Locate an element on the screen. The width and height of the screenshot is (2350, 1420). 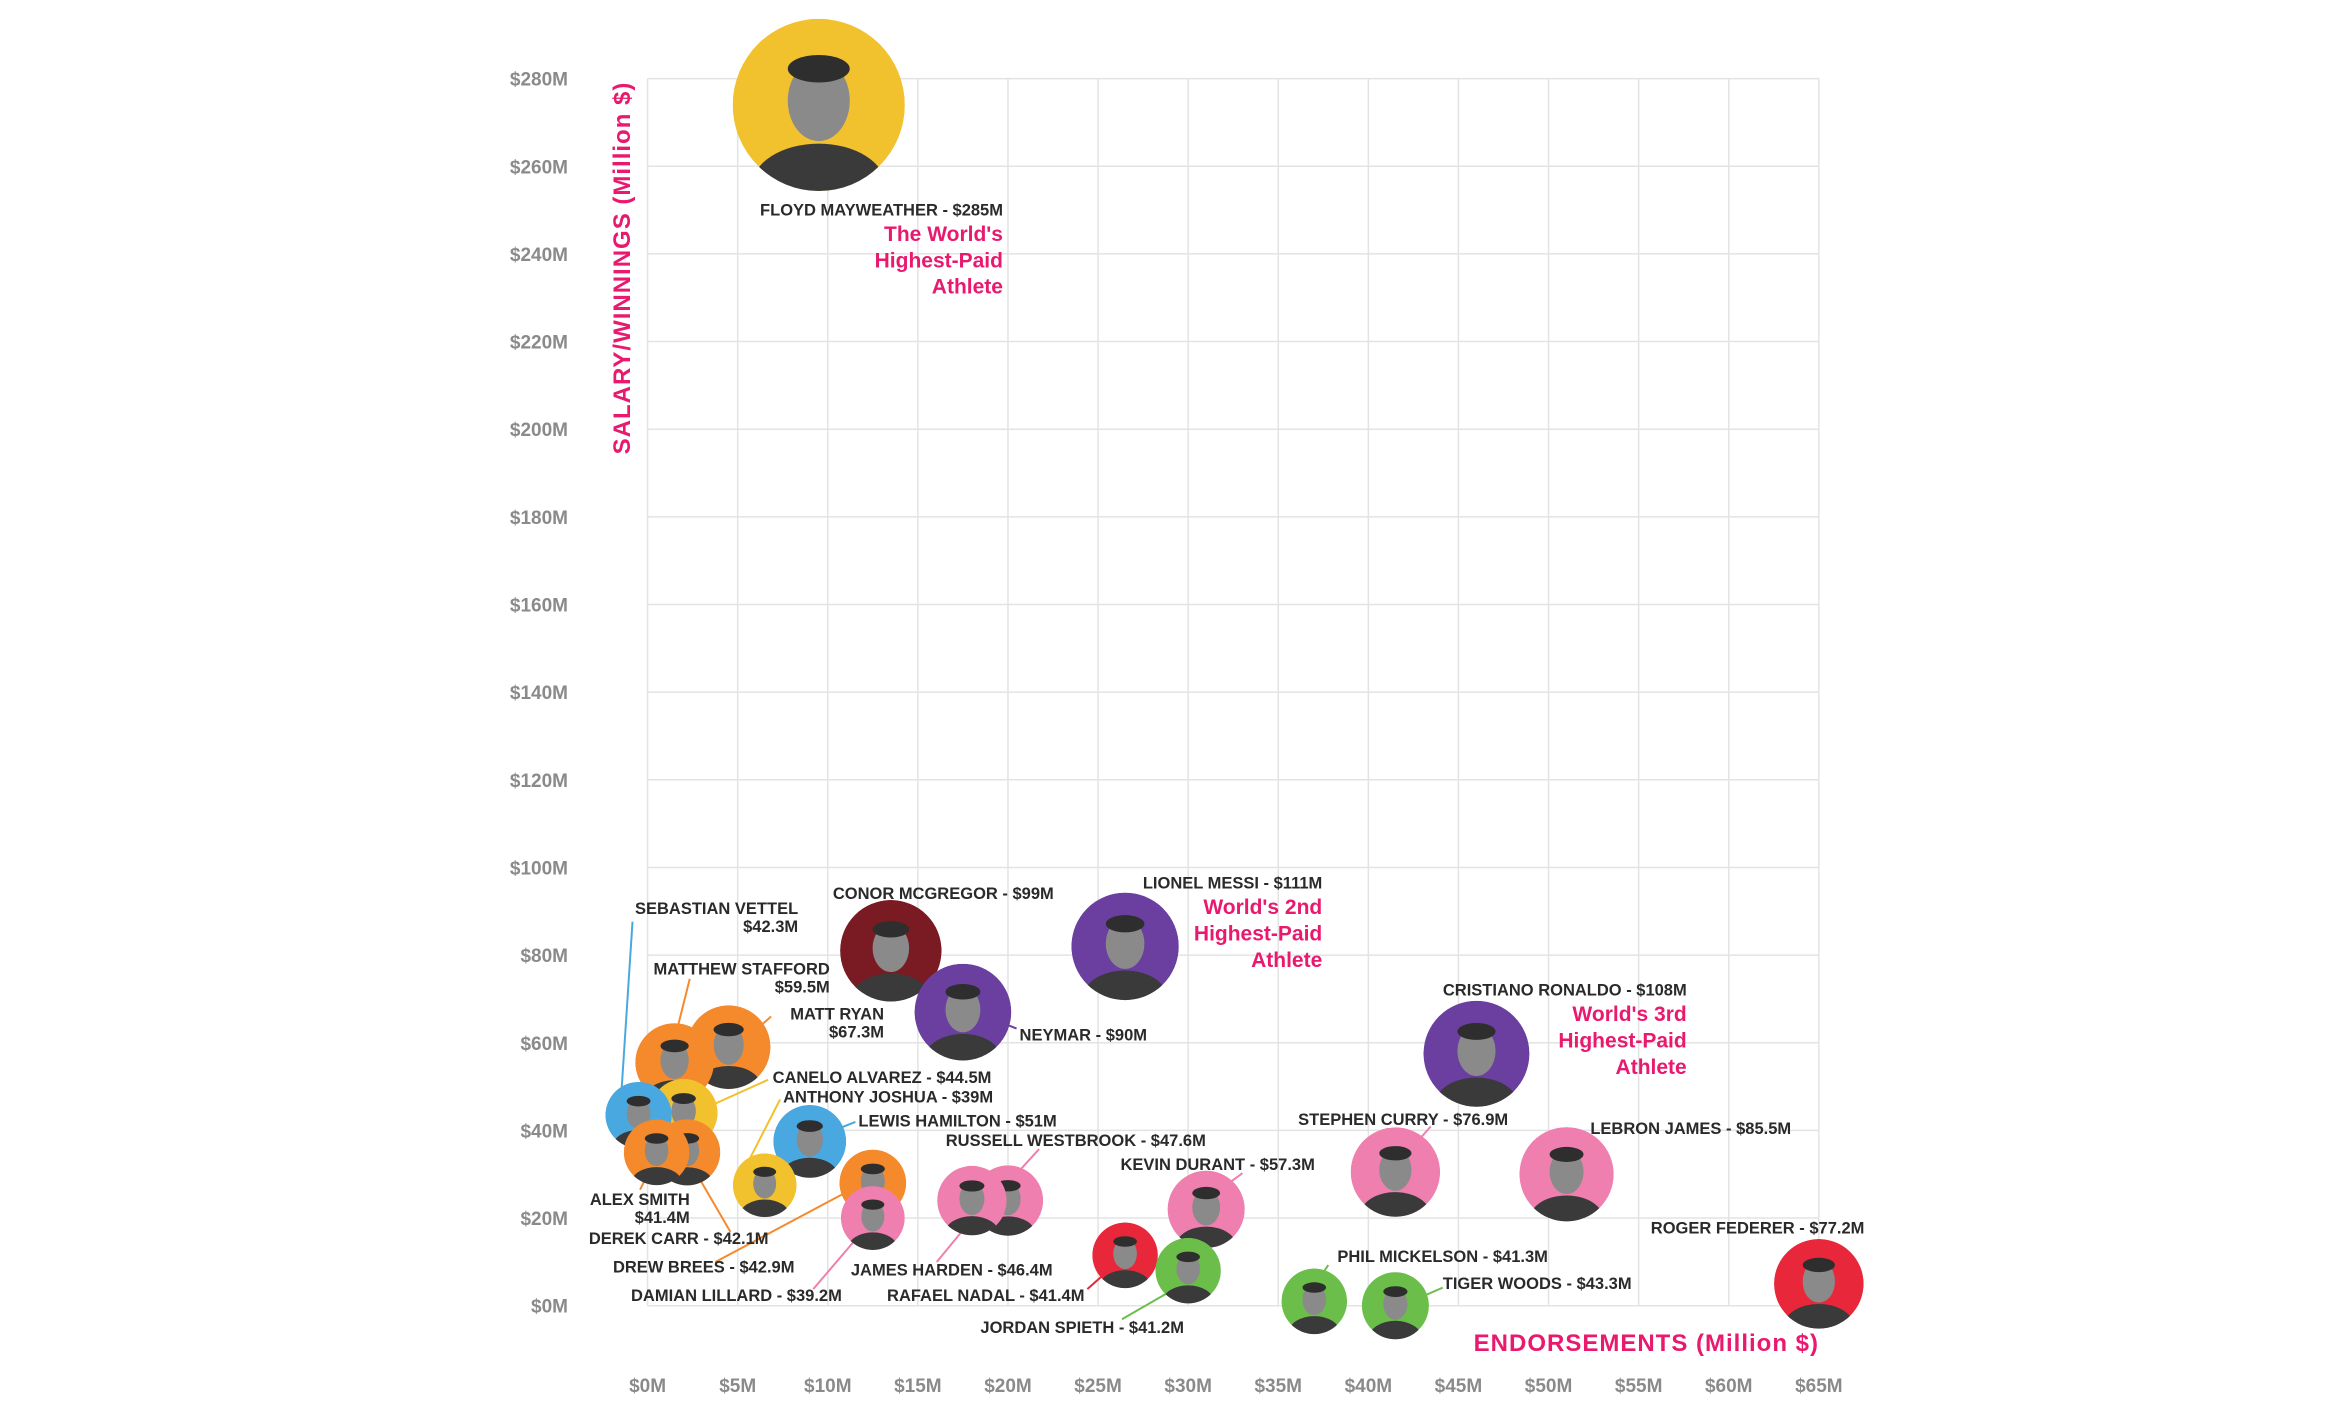
athlete-label: CANELO ALVAREZ - $44.5M is located at coordinates (882, 1078).